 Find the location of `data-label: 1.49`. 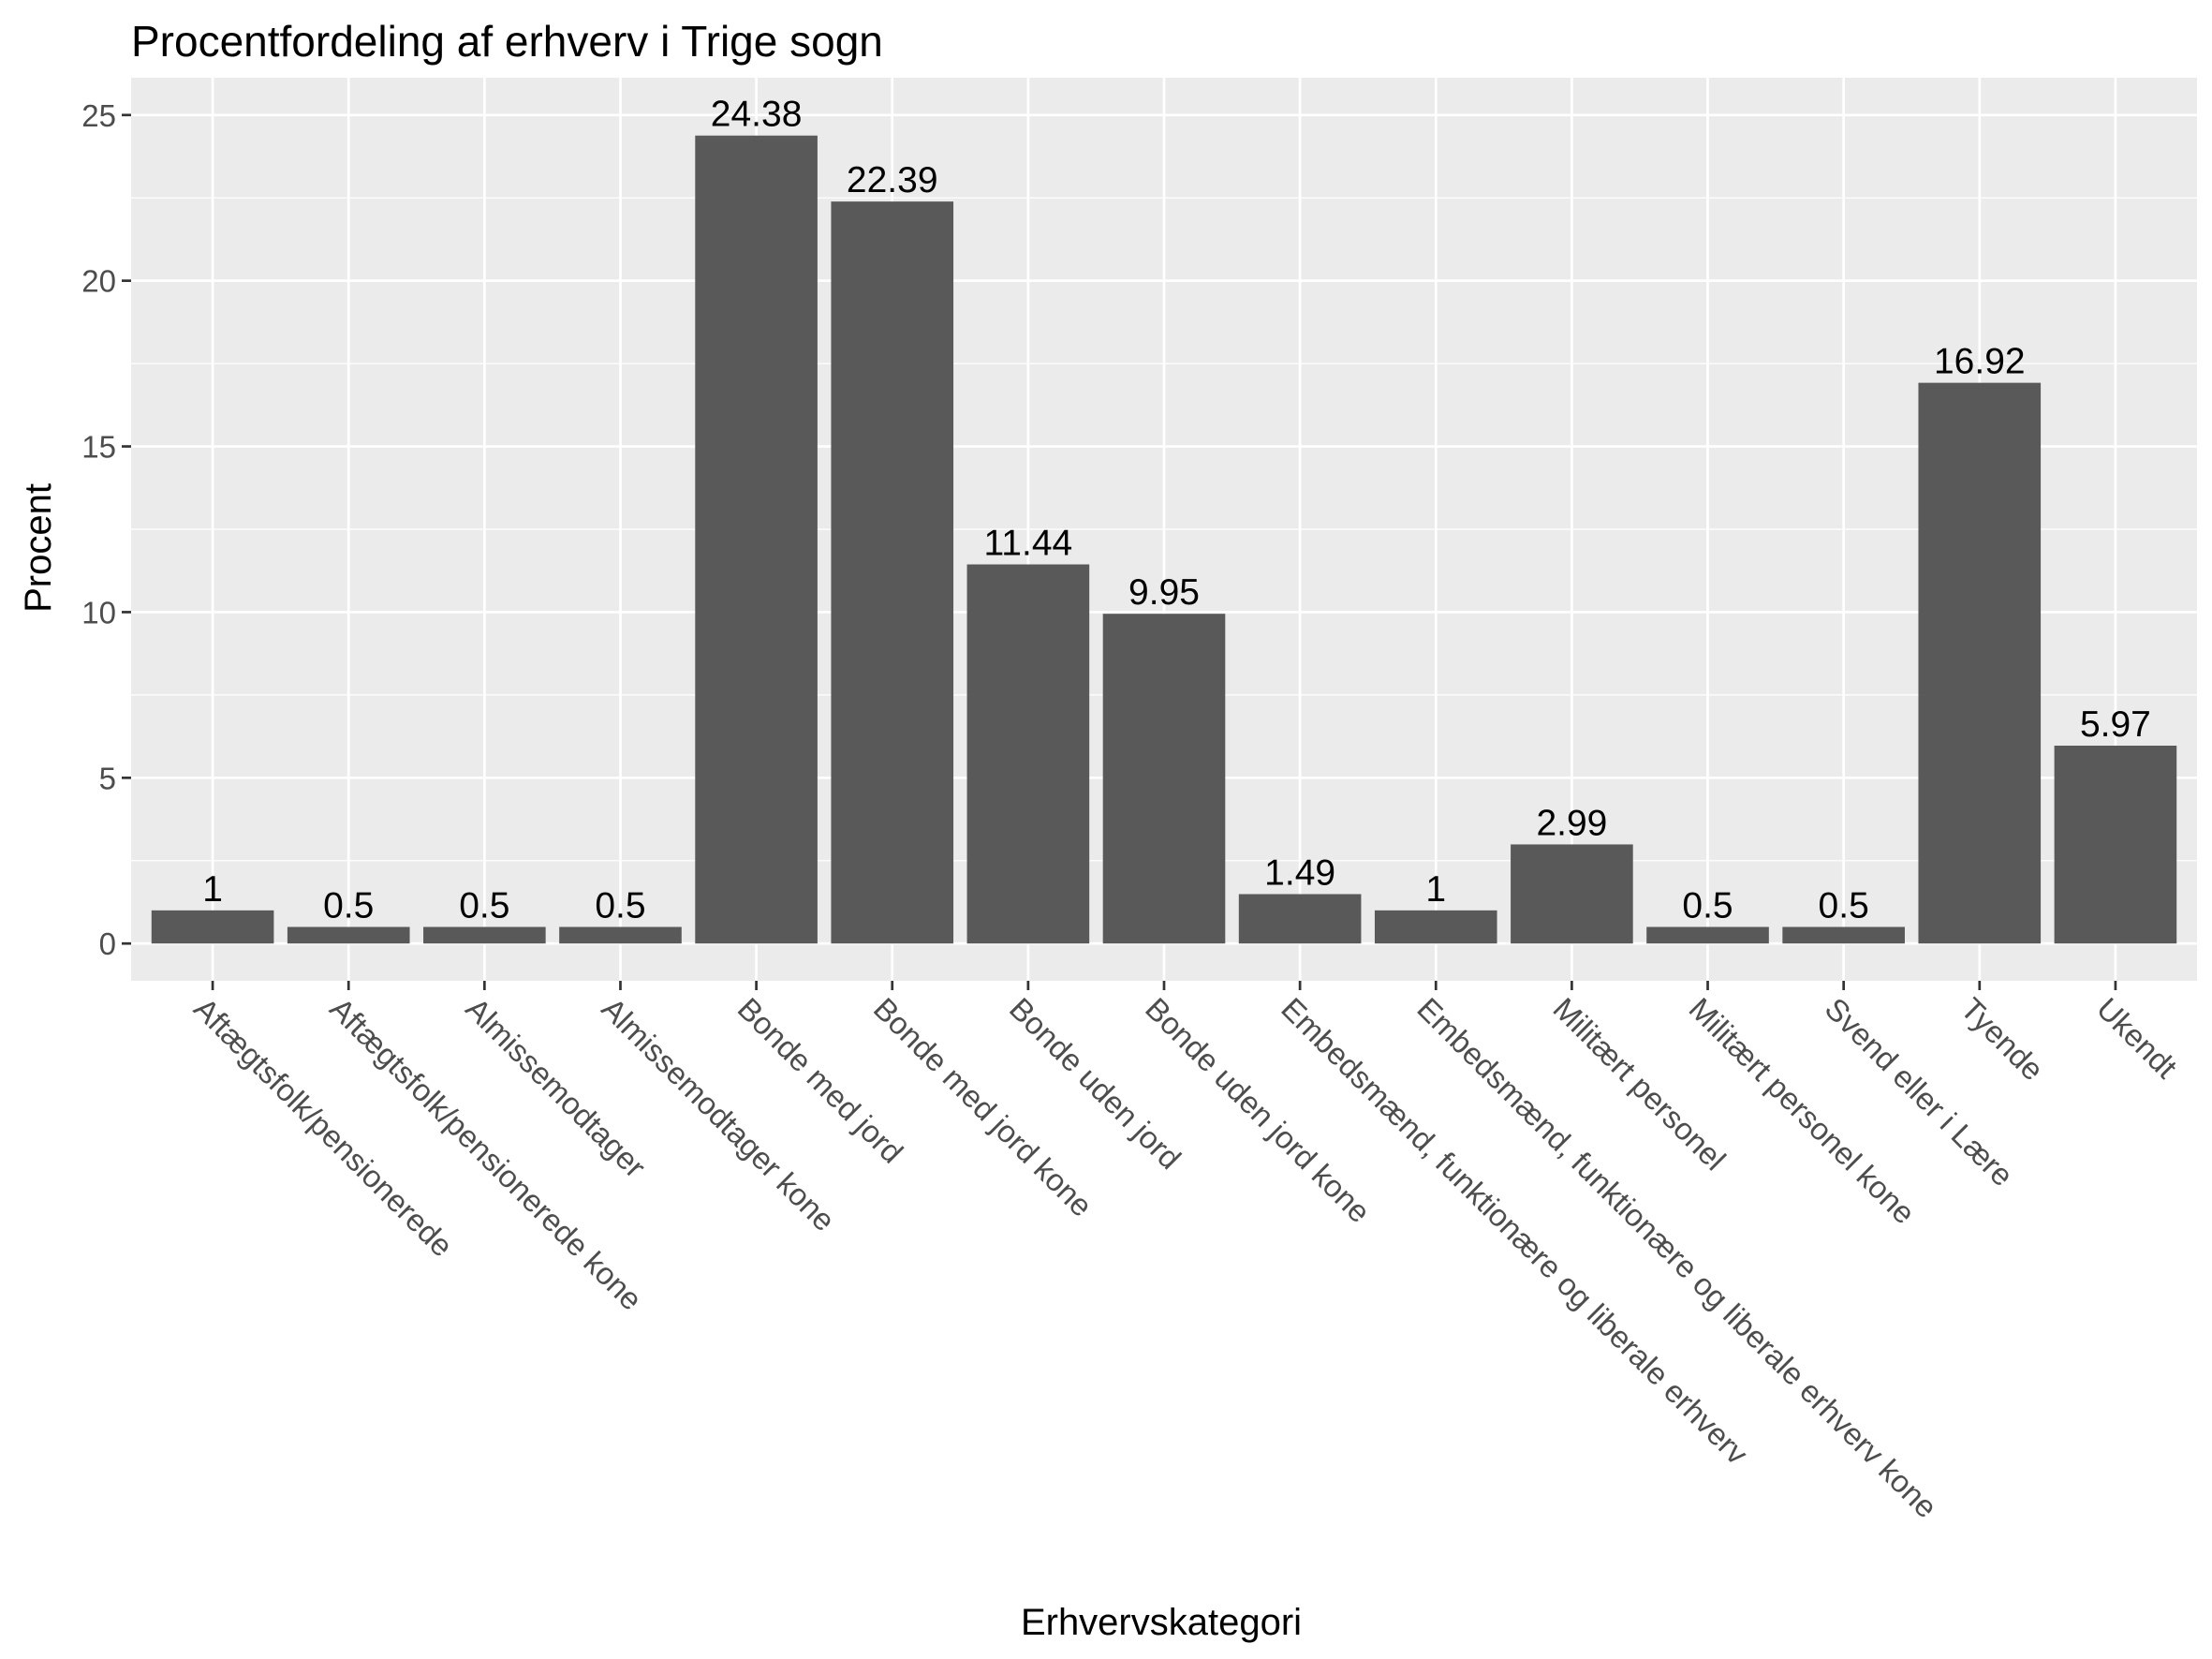

data-label: 1.49 is located at coordinates (1300, 872).